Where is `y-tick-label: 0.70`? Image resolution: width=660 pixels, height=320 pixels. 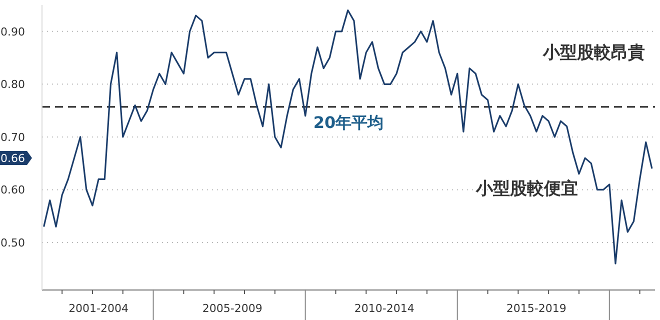 y-tick-label: 0.70 is located at coordinates (12, 137).